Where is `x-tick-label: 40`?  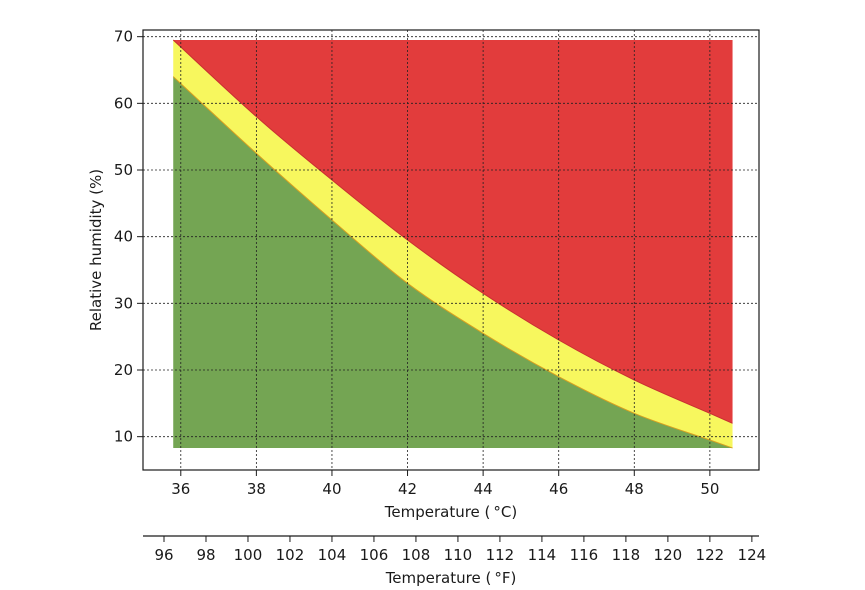 x-tick-label: 40 is located at coordinates (331, 489).